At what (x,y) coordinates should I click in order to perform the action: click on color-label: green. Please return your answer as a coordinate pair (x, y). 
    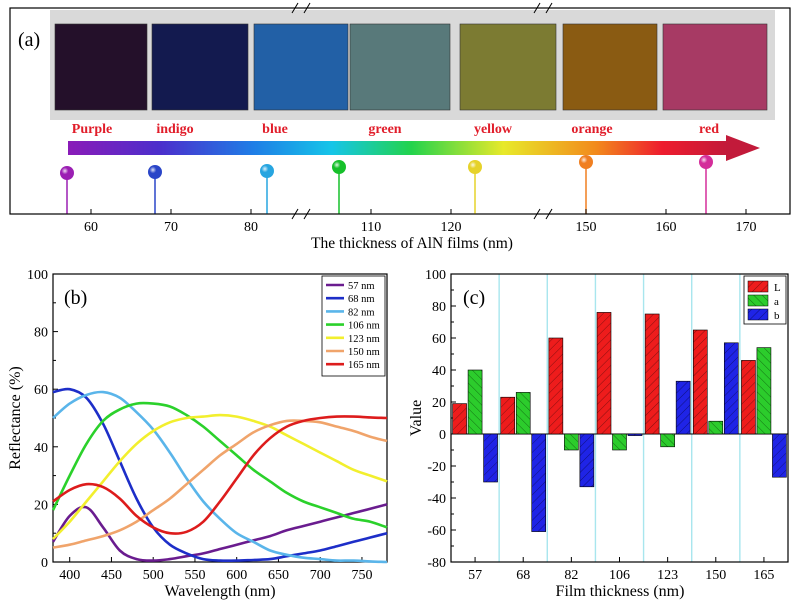
    Looking at the image, I should click on (384, 129).